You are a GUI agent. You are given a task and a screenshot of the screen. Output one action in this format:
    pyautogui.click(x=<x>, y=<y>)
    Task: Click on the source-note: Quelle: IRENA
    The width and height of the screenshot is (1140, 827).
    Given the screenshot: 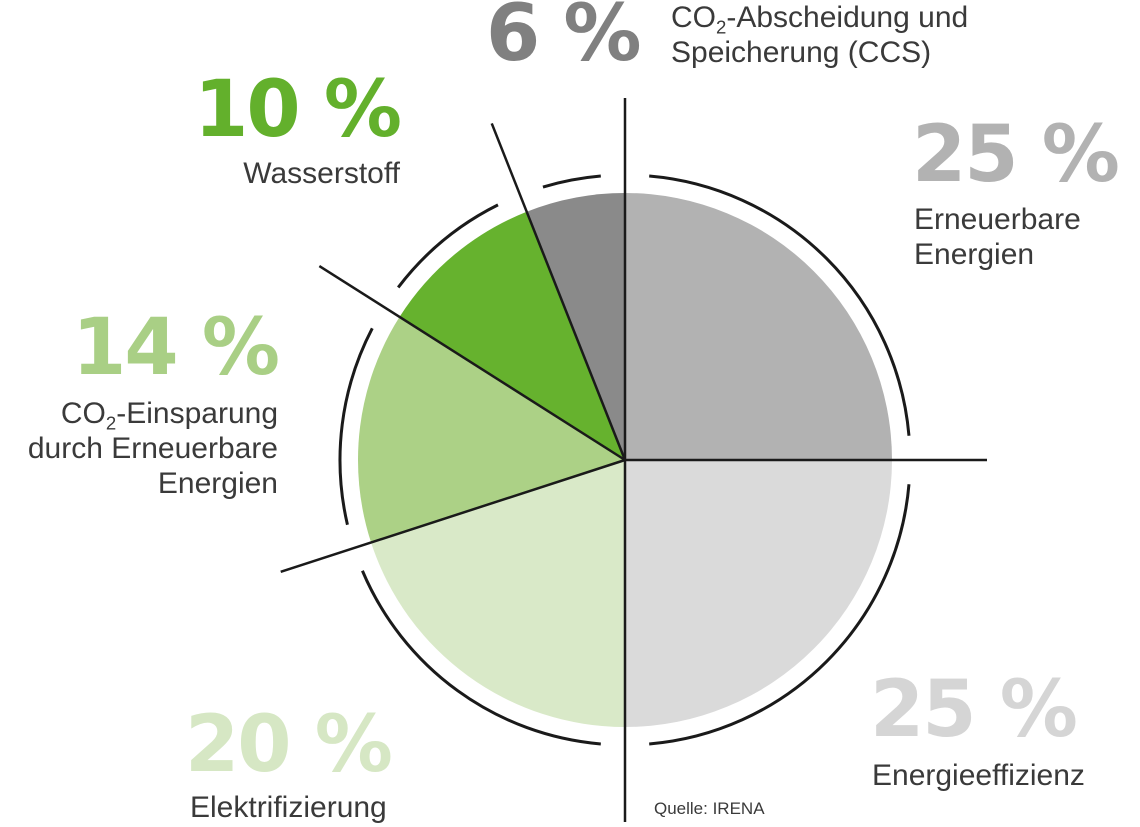 What is the action you would take?
    pyautogui.click(x=709, y=808)
    